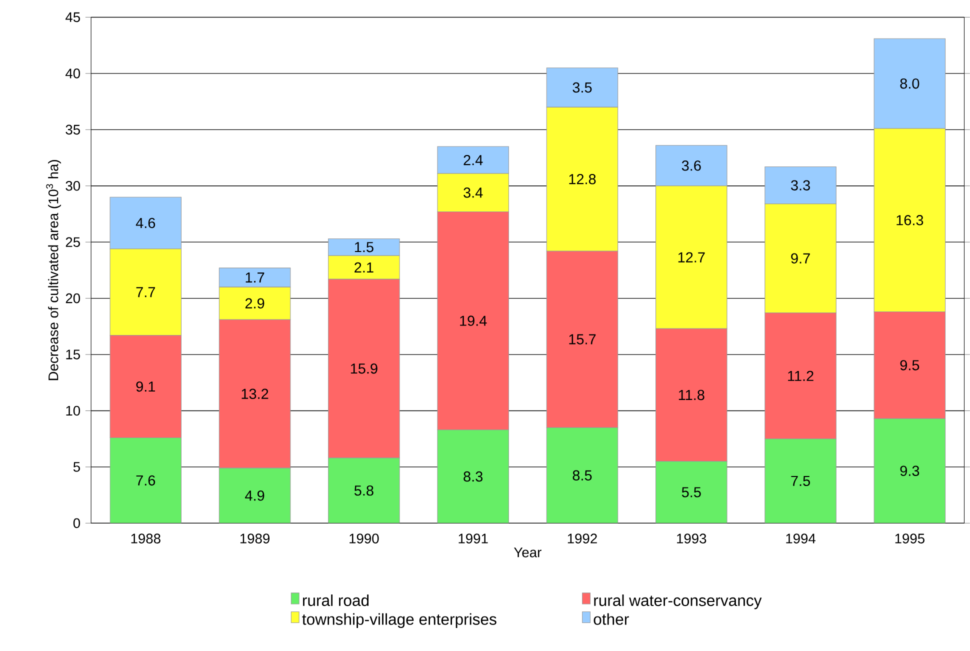  What do you see at coordinates (255, 277) in the screenshot?
I see `data-label: 1.7` at bounding box center [255, 277].